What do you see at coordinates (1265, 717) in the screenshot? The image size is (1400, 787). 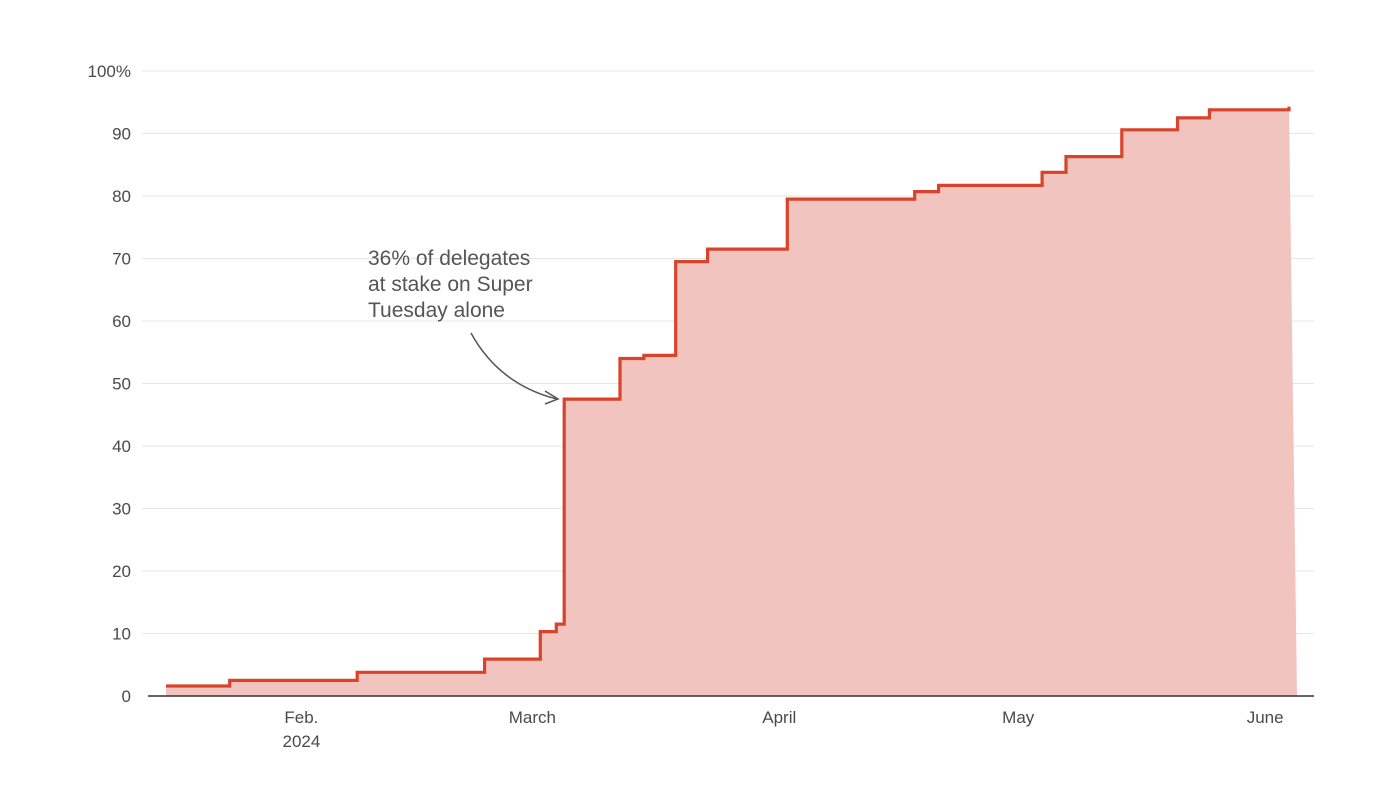 I see `x-tick-label: June` at bounding box center [1265, 717].